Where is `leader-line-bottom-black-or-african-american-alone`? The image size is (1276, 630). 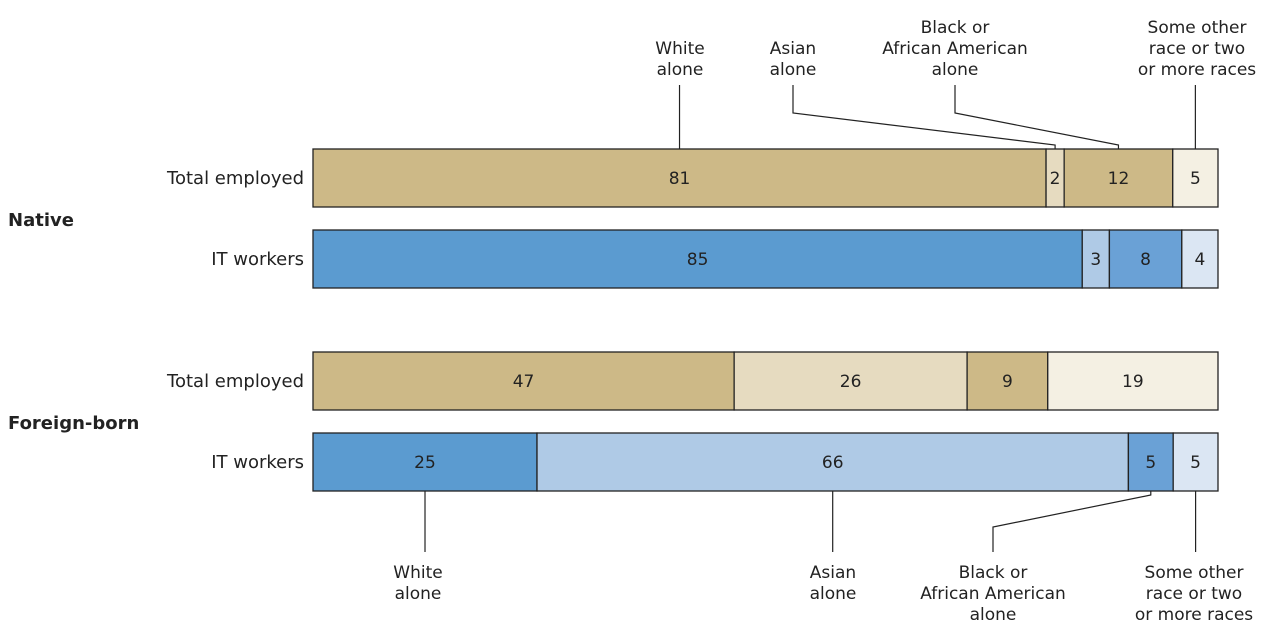
leader-line-bottom-black-or-african-american-alone is located at coordinates (1072, 521).